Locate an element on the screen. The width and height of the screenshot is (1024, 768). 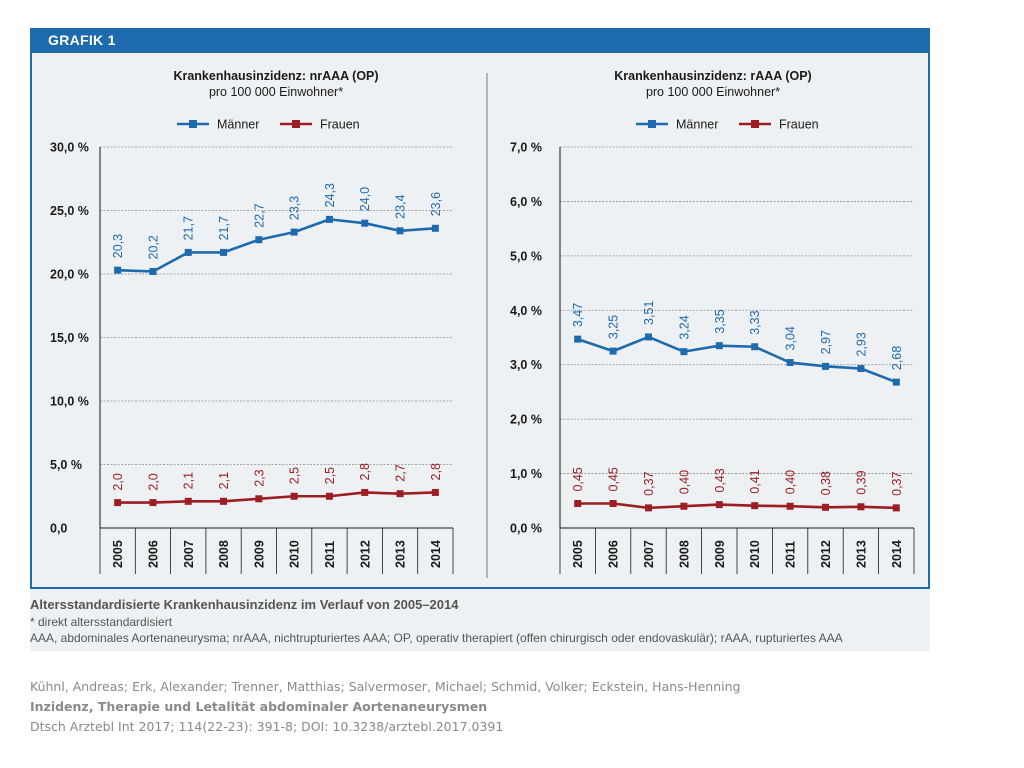
data-label: 3,24 is located at coordinates (684, 327).